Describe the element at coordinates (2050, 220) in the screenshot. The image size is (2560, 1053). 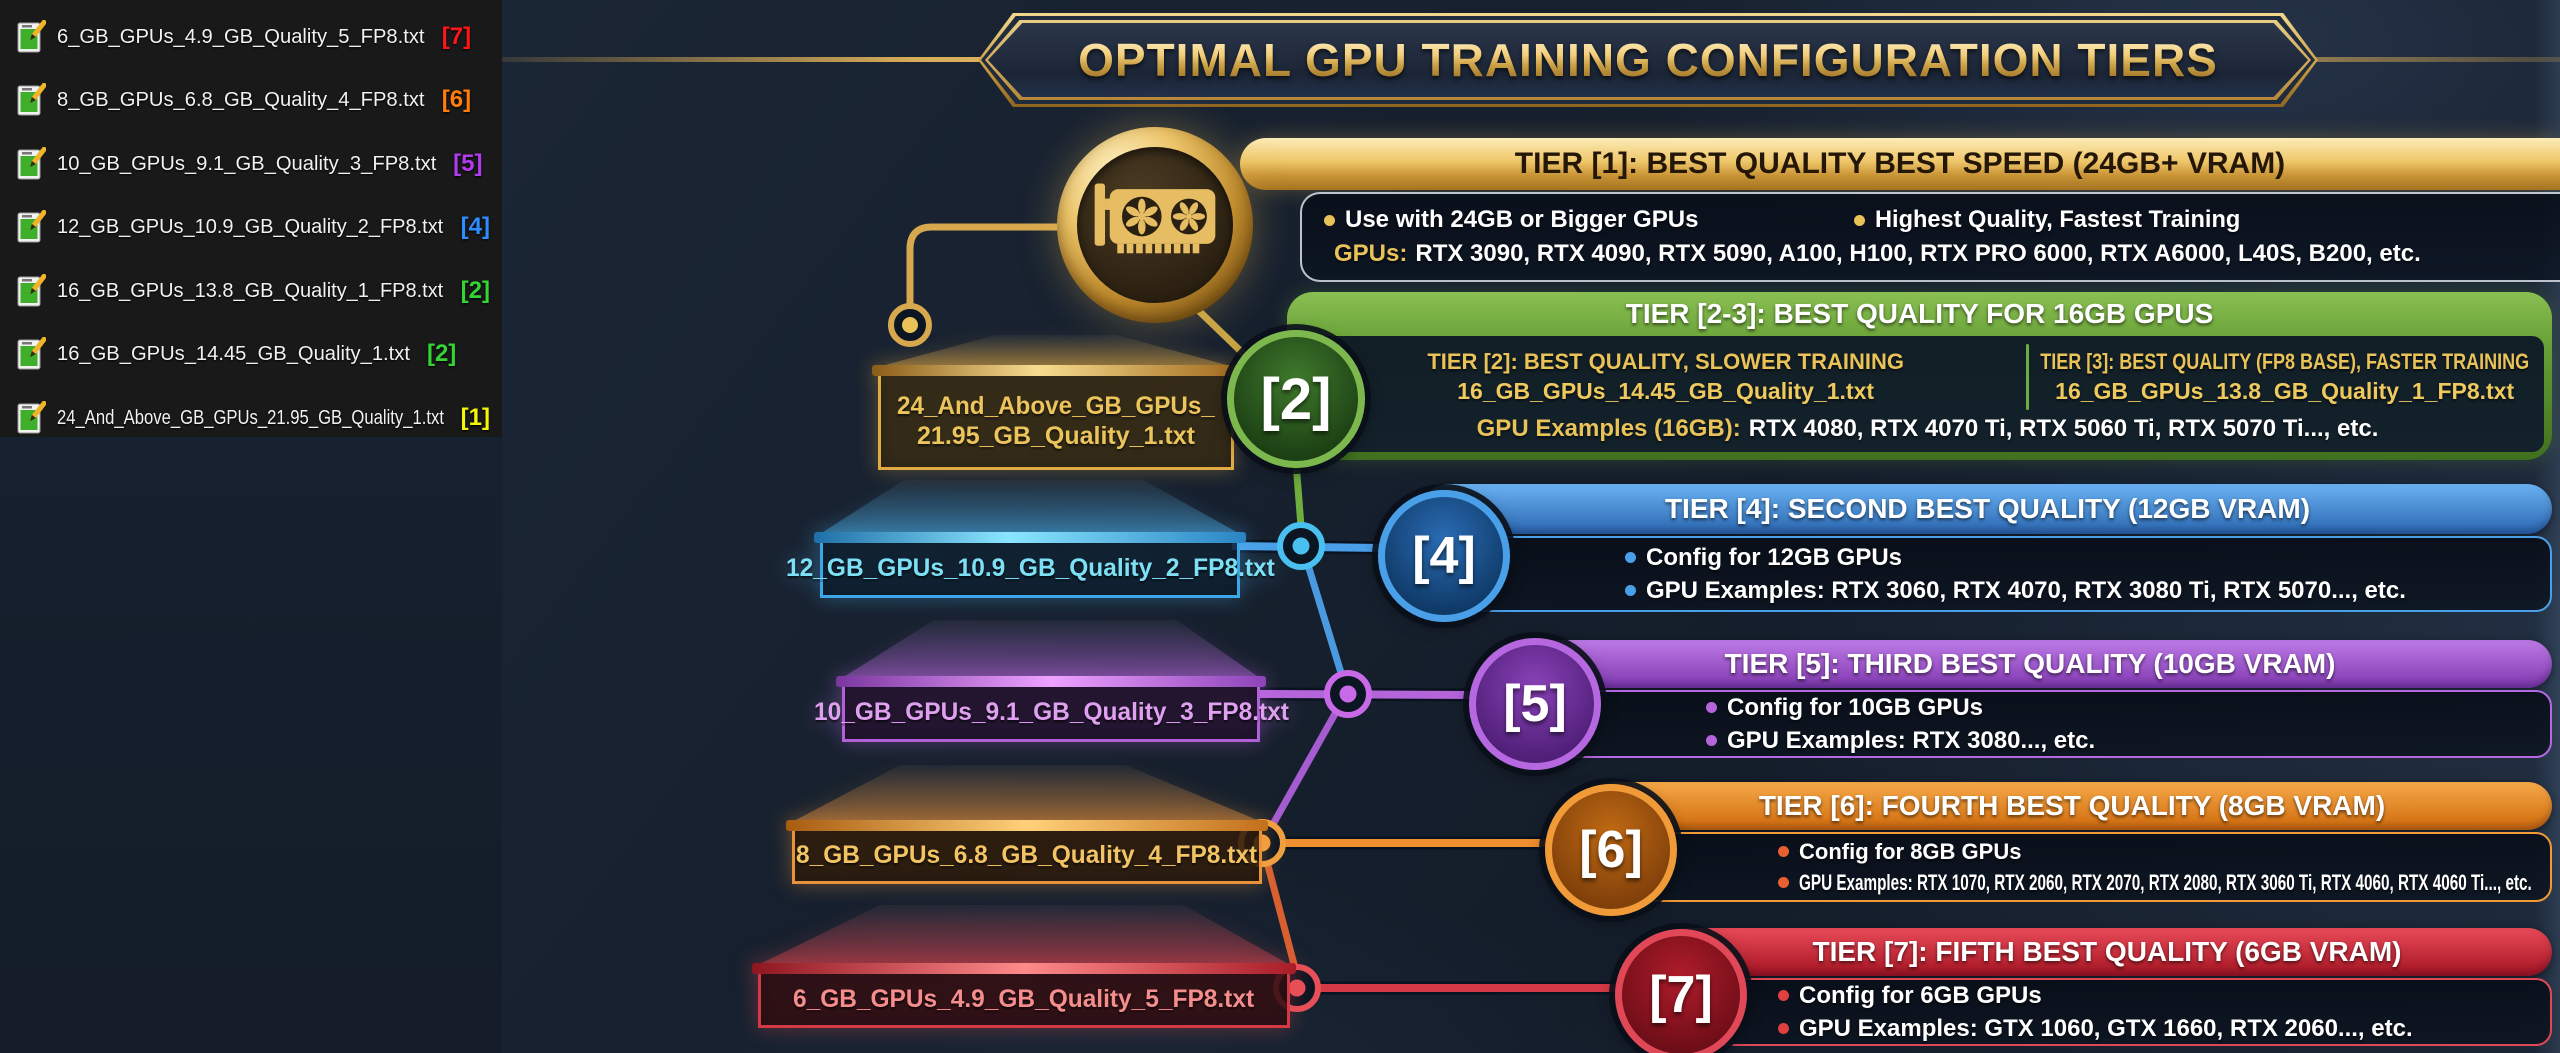
I see `tier1-bullet: Highest Quality, Fastest Training` at that location.